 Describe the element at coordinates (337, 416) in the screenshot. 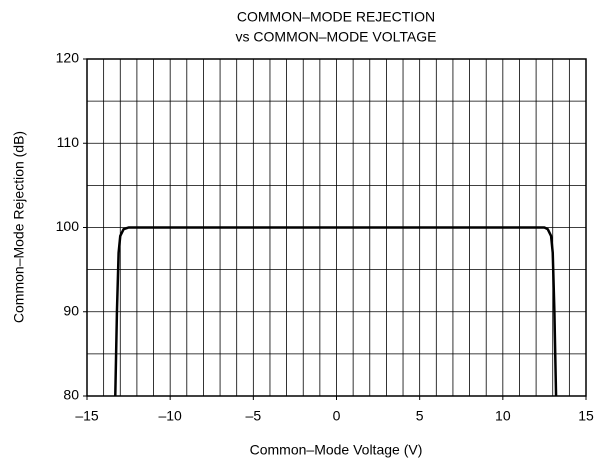

I see `x-tick-label: 0` at that location.